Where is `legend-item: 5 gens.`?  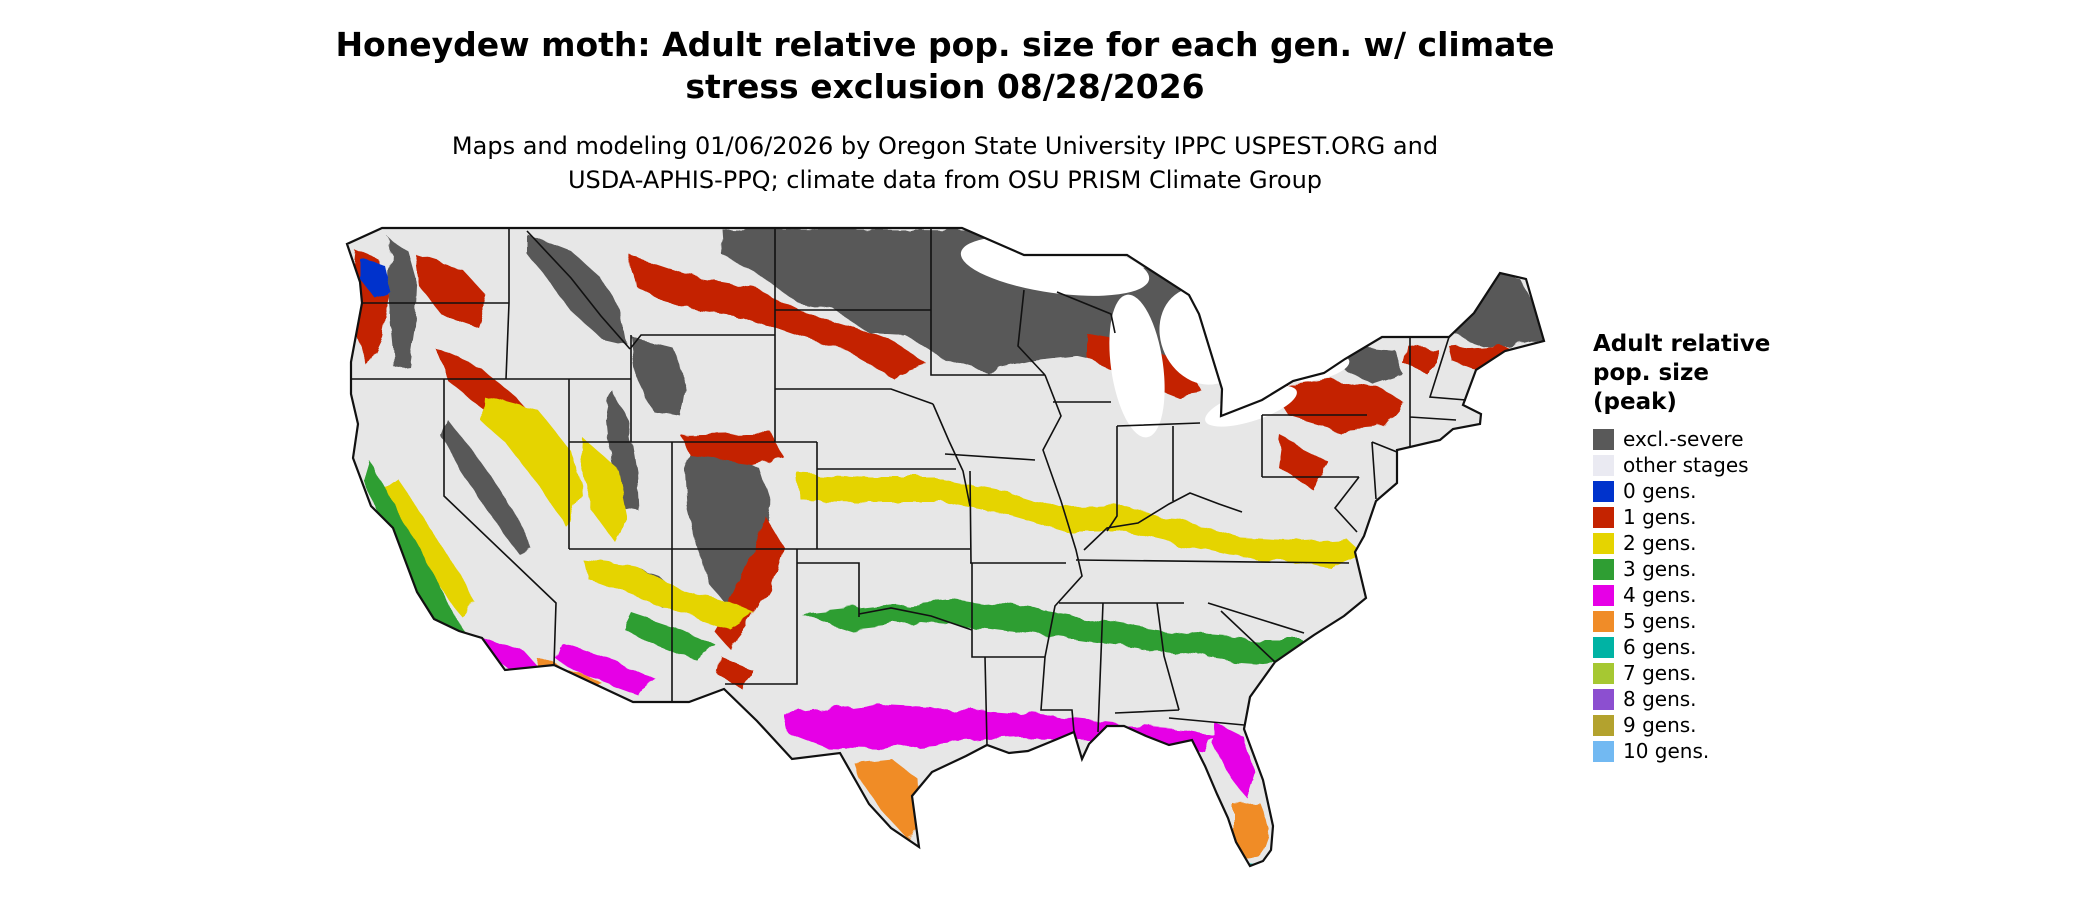 legend-item: 5 gens. is located at coordinates (1733, 621).